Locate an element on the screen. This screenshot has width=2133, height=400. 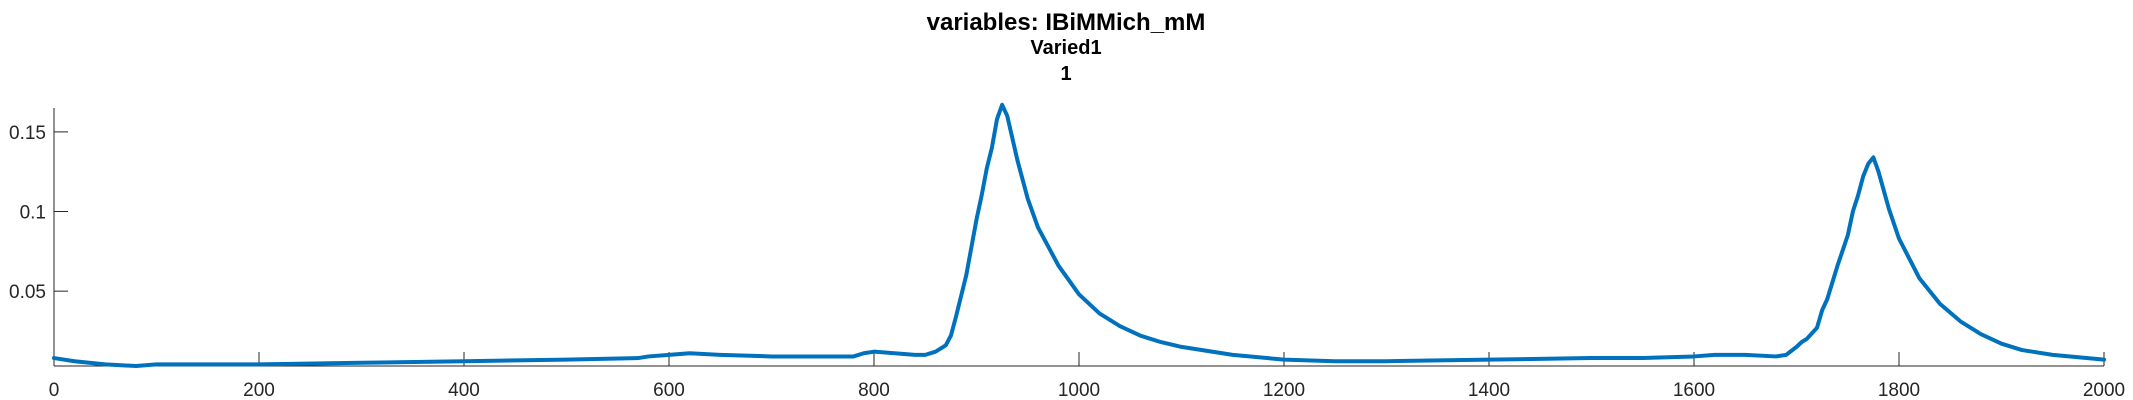
x-ticks: 0 200 400 600 800 1000 1200 1400 1600 1800 2000 is located at coordinates (1087, 376).